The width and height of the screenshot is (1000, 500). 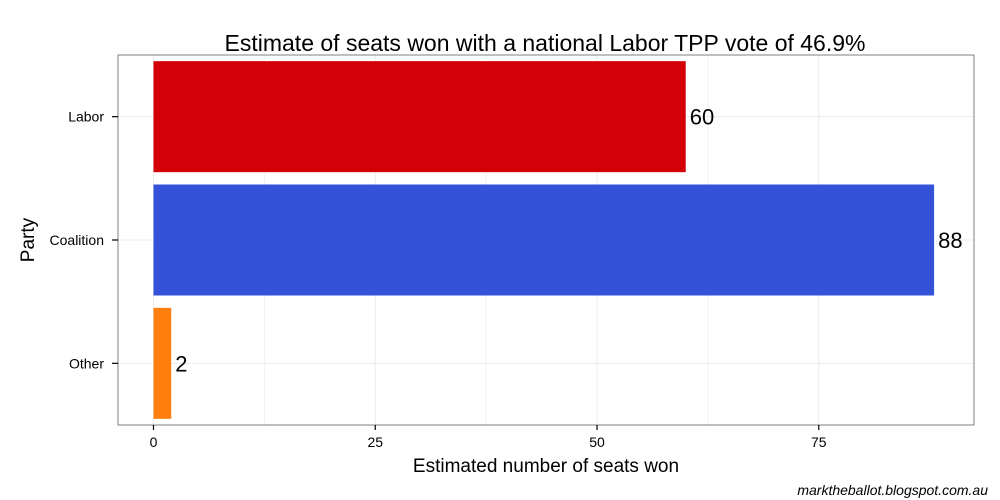 I want to click on data-label-labor: 60, so click(x=702, y=117).